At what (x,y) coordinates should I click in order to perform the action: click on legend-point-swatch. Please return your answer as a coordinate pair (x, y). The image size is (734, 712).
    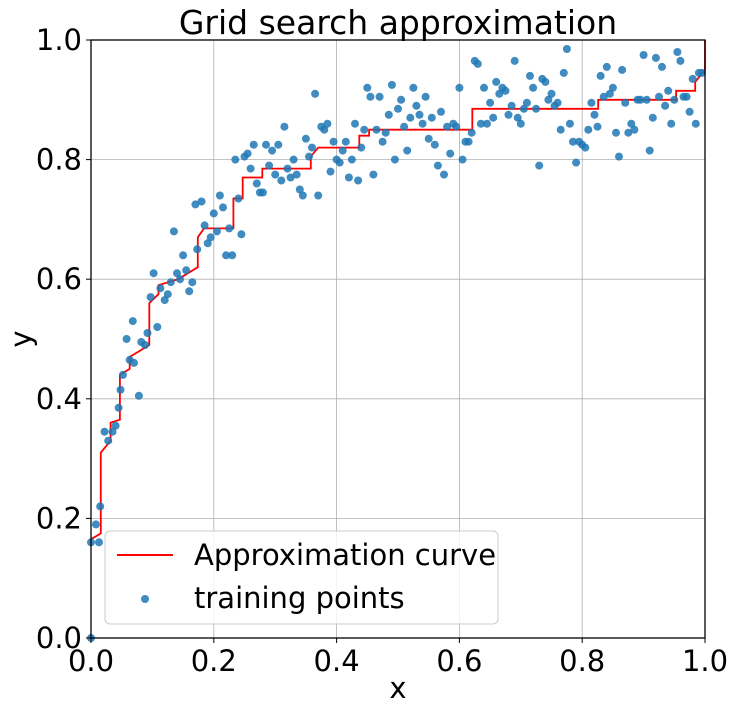
    Looking at the image, I should click on (145, 599).